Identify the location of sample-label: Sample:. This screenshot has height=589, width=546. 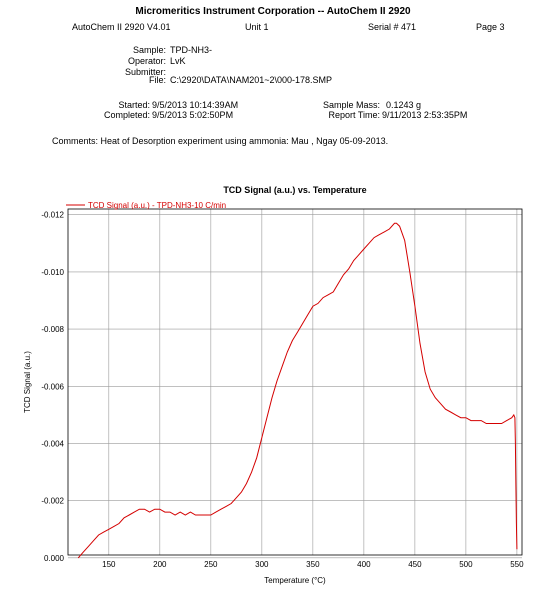
(149, 50).